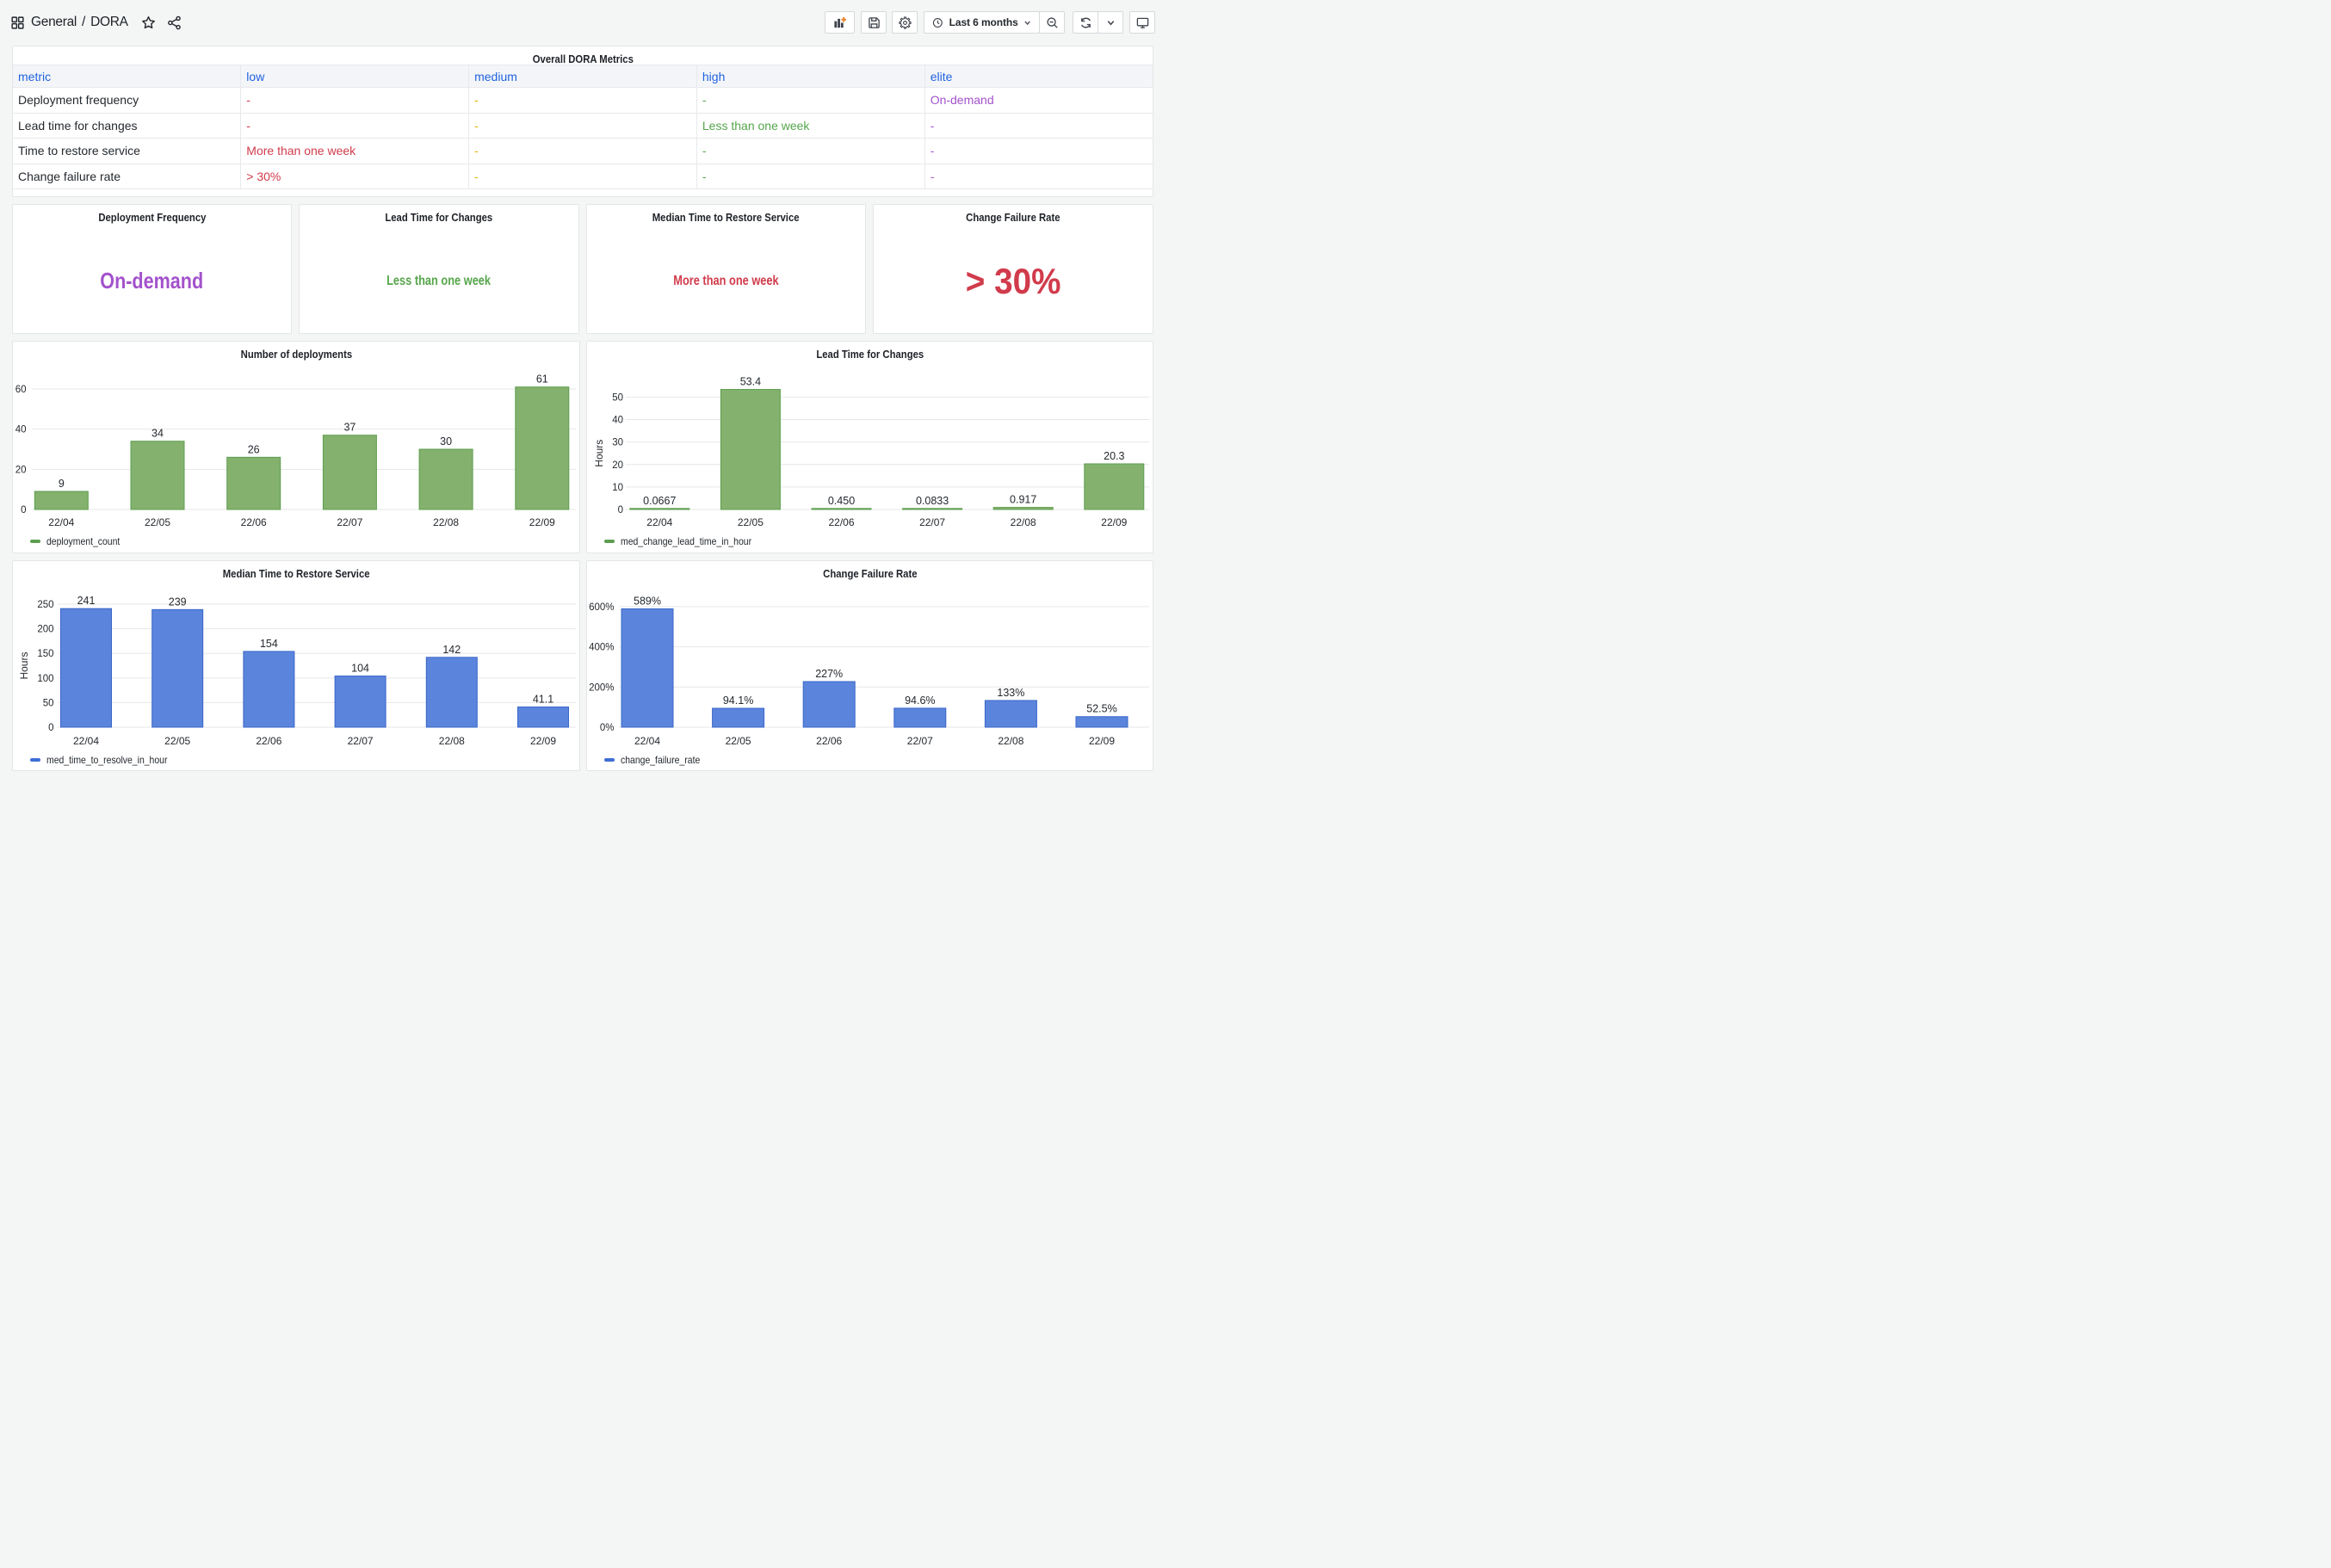 The width and height of the screenshot is (2331, 1568). Describe the element at coordinates (1052, 22) in the screenshot. I see `zoom-out-button` at that location.